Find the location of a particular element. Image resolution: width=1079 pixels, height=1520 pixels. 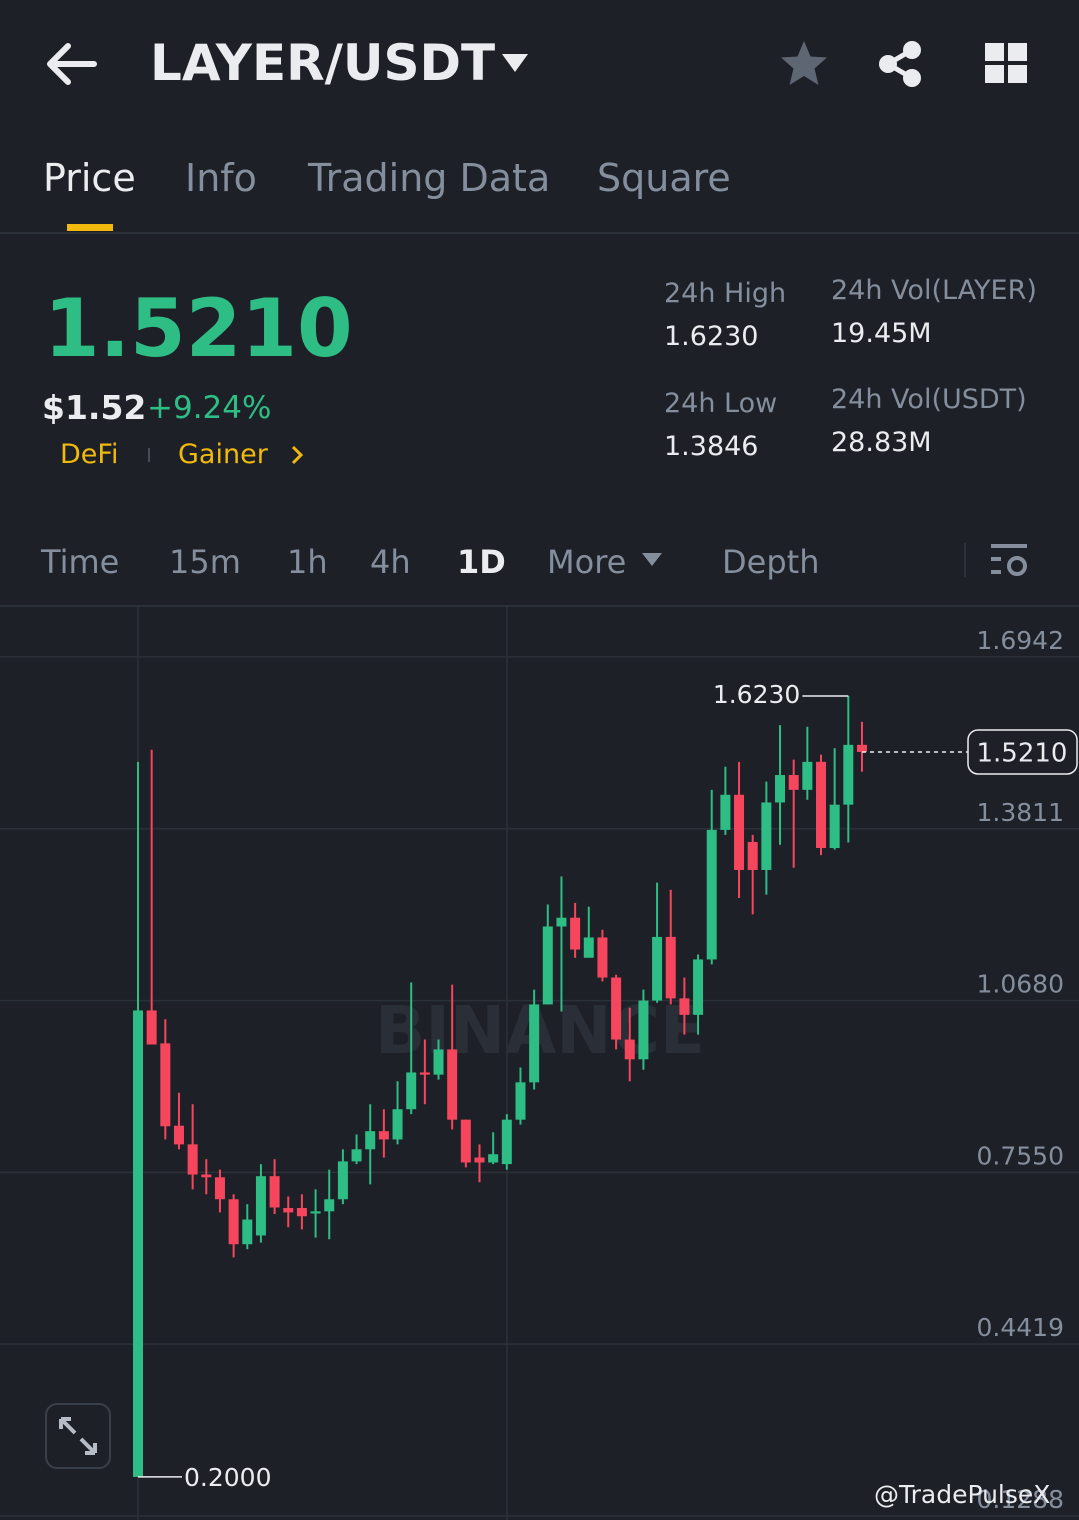

favorite-star is located at coordinates (804, 64).